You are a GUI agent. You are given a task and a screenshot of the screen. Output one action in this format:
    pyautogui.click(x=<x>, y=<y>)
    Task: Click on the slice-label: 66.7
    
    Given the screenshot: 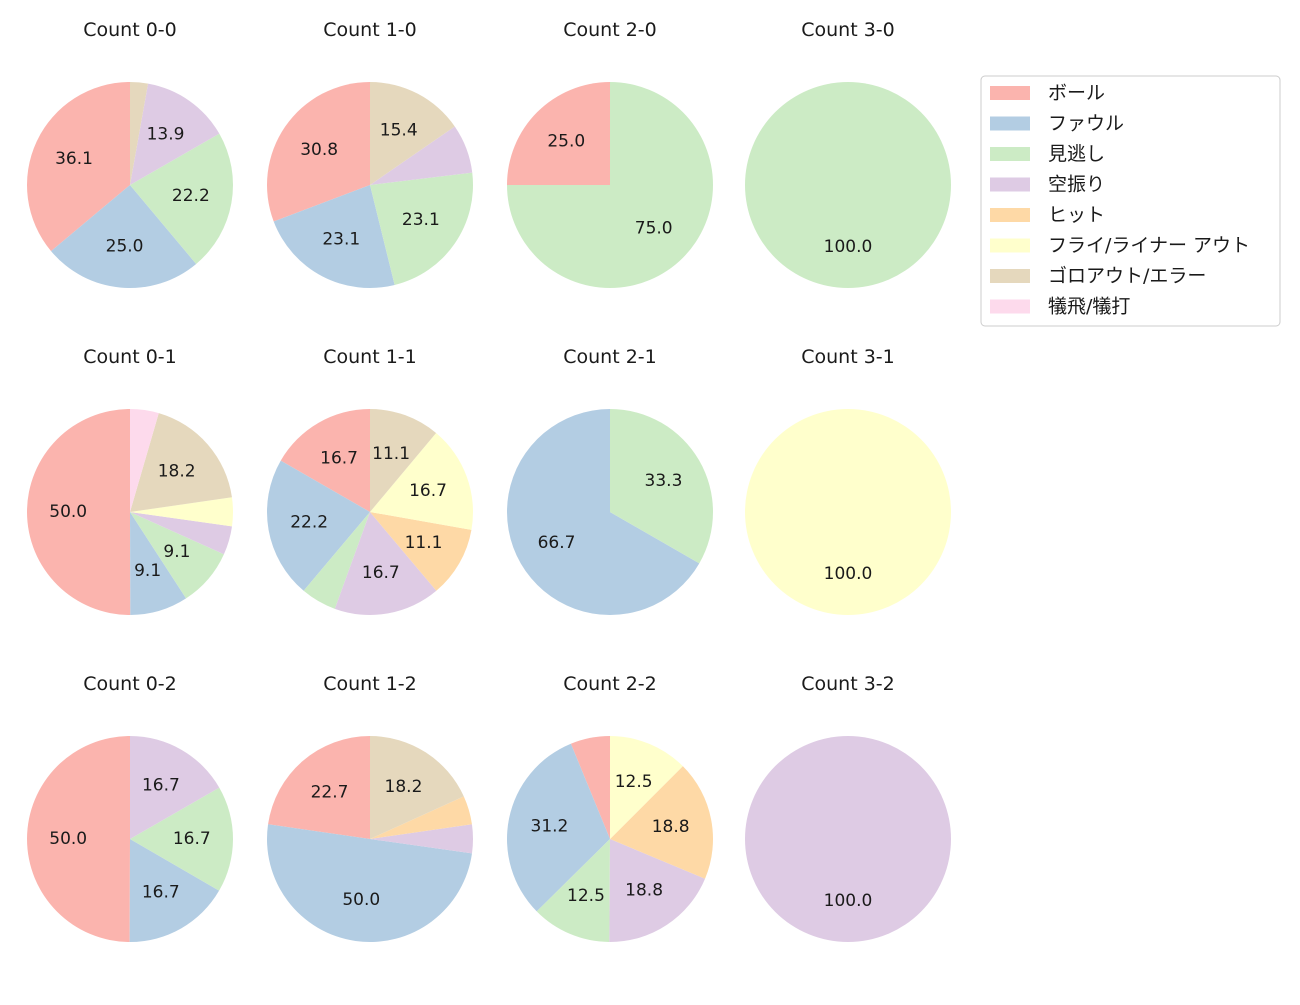 What is the action you would take?
    pyautogui.click(x=557, y=543)
    